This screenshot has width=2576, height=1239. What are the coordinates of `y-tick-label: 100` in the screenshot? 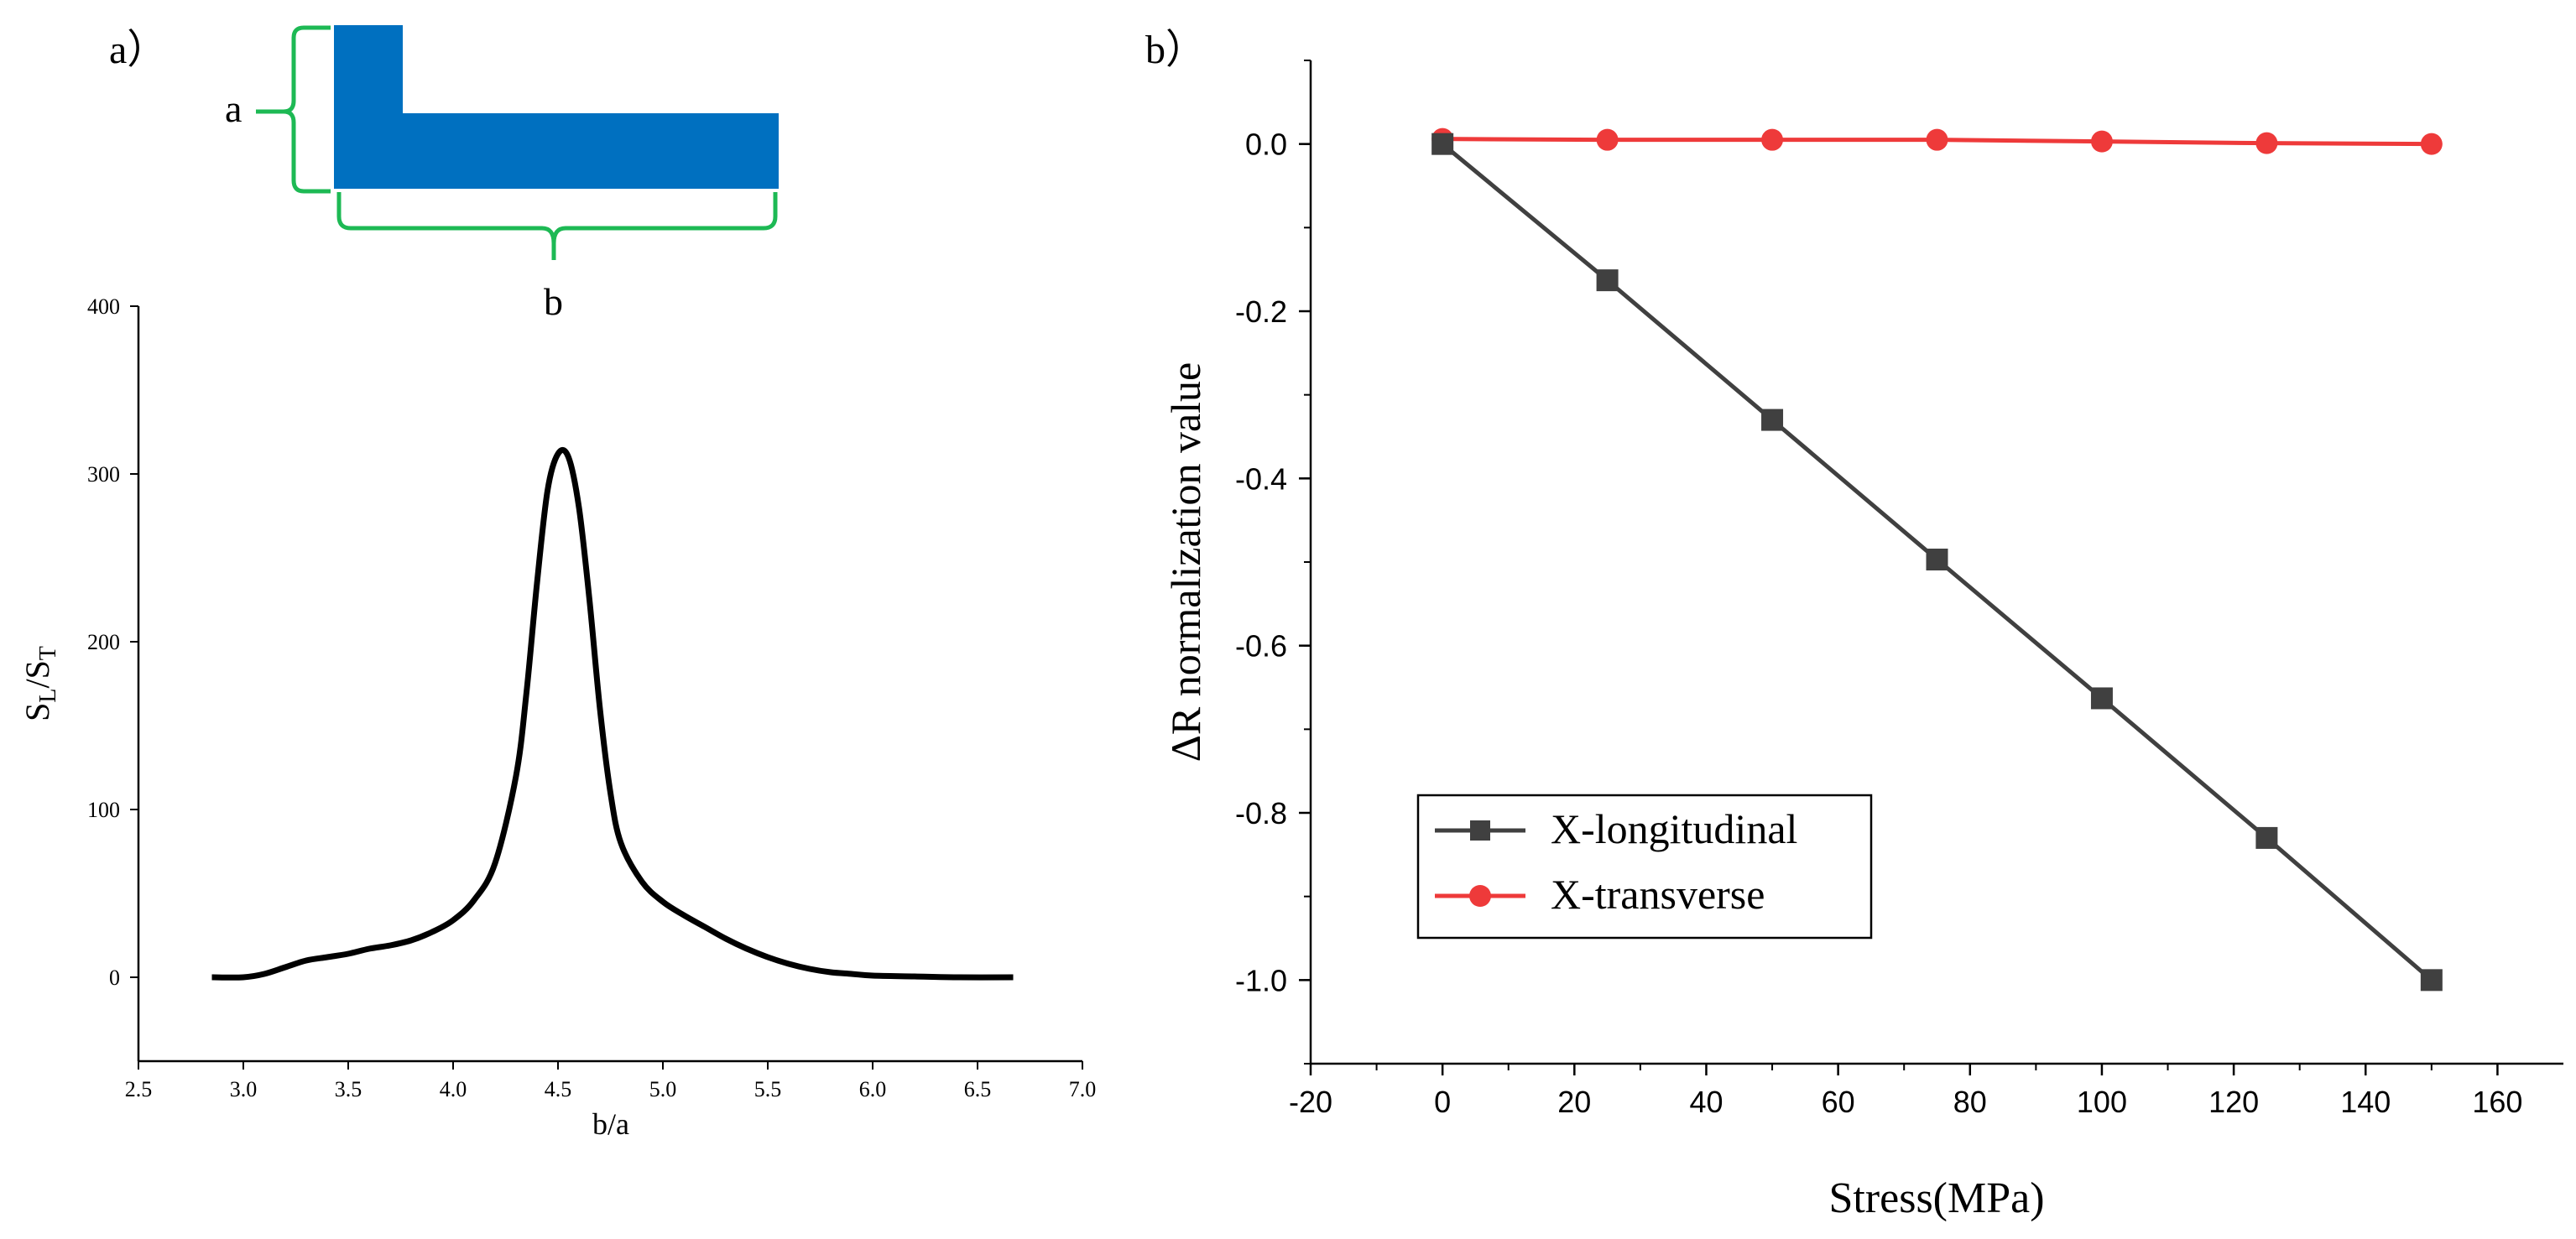 It's located at (103, 810).